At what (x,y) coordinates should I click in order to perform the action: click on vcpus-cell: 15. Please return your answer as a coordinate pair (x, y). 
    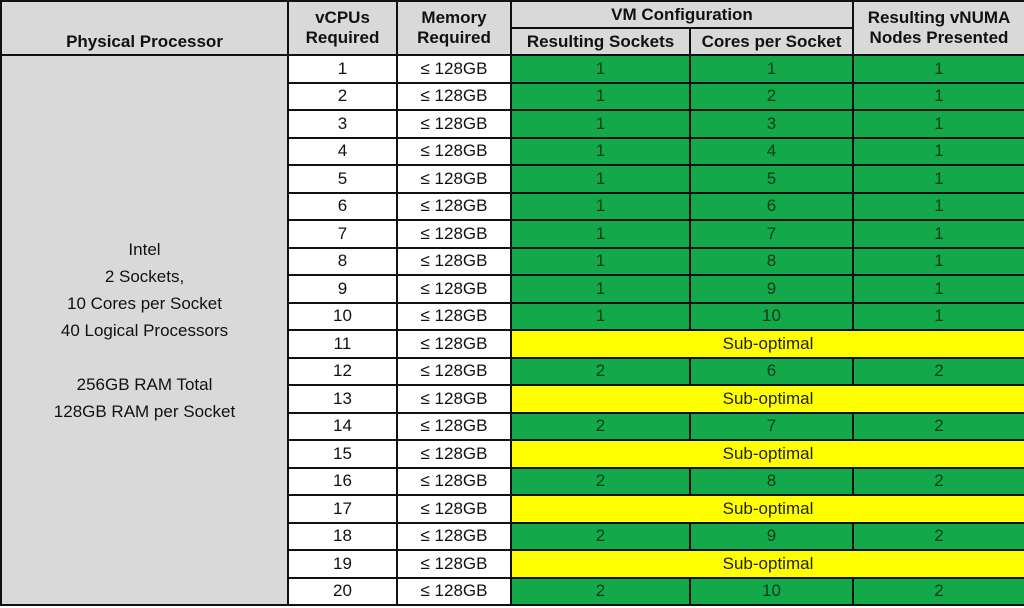
    Looking at the image, I should click on (342, 454).